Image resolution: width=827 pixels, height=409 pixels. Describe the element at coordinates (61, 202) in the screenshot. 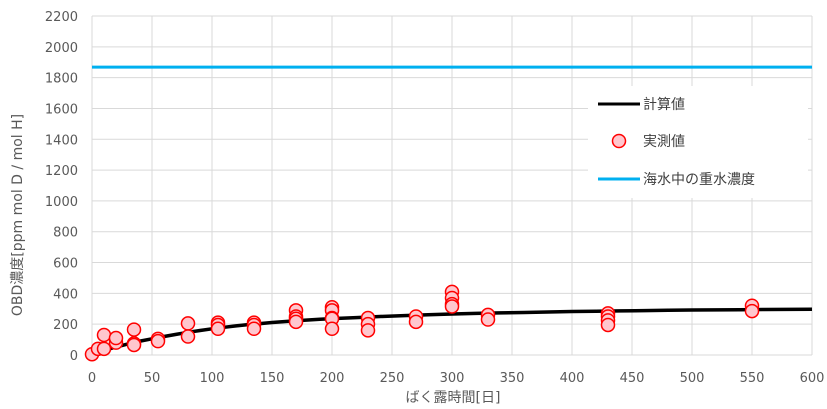

I see `y-tick-label: 1000` at that location.